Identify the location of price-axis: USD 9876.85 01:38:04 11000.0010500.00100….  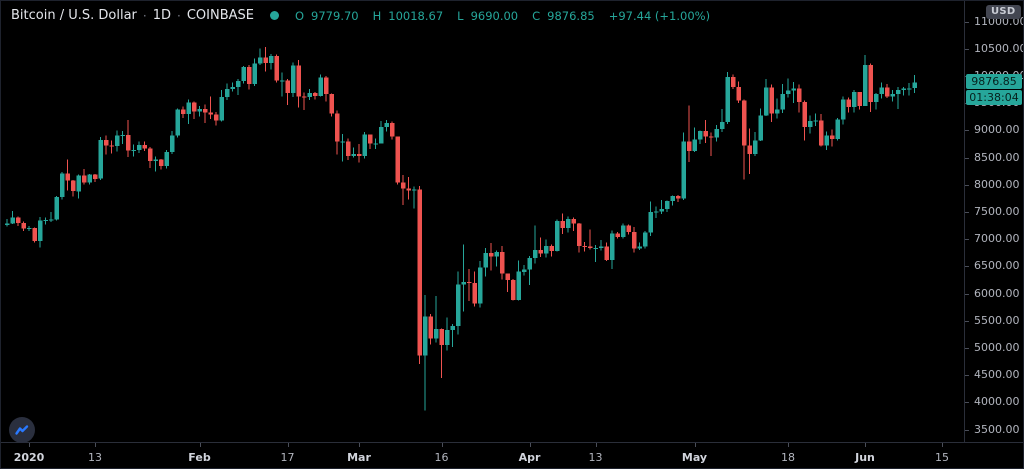
(993, 221).